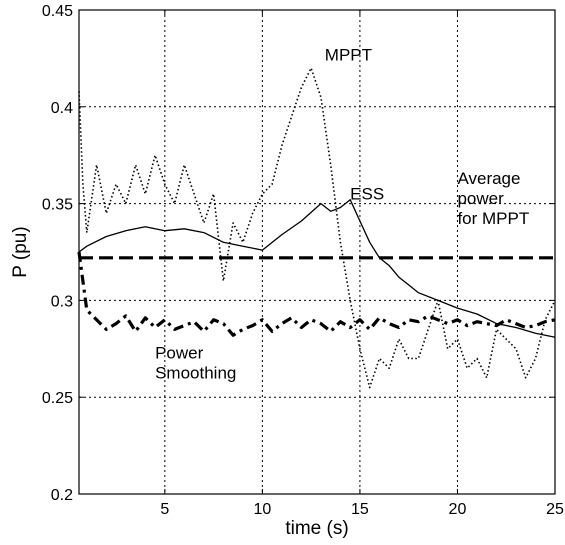 Image resolution: width=565 pixels, height=545 pixels. Describe the element at coordinates (195, 372) in the screenshot. I see `annotation-line: Smoothing` at that location.